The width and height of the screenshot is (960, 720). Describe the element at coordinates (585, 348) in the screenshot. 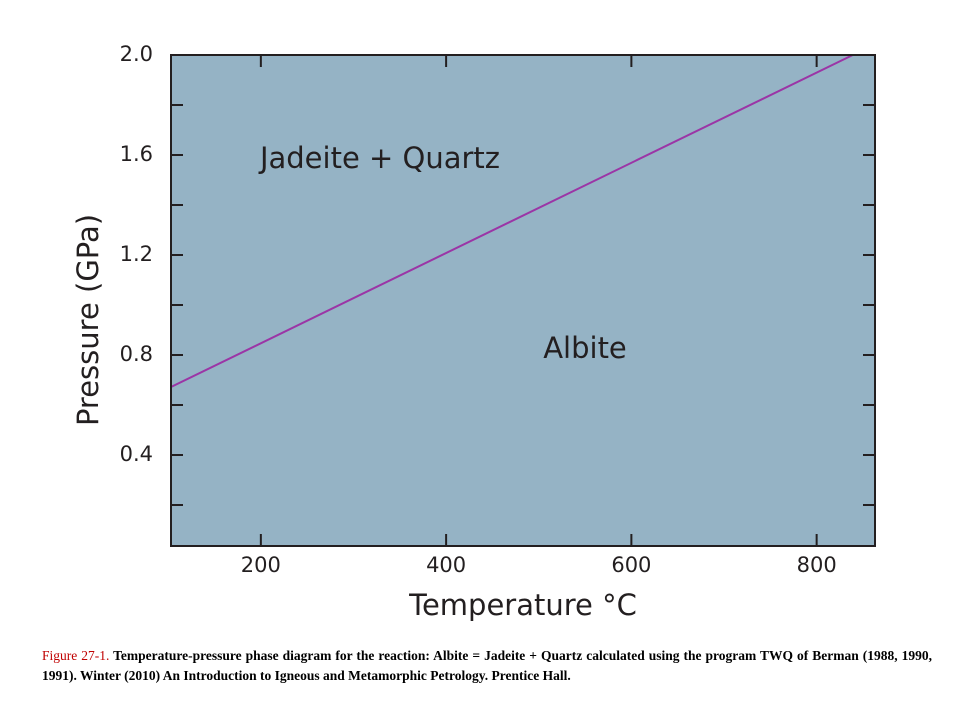

I see `region-label: Albite` at that location.